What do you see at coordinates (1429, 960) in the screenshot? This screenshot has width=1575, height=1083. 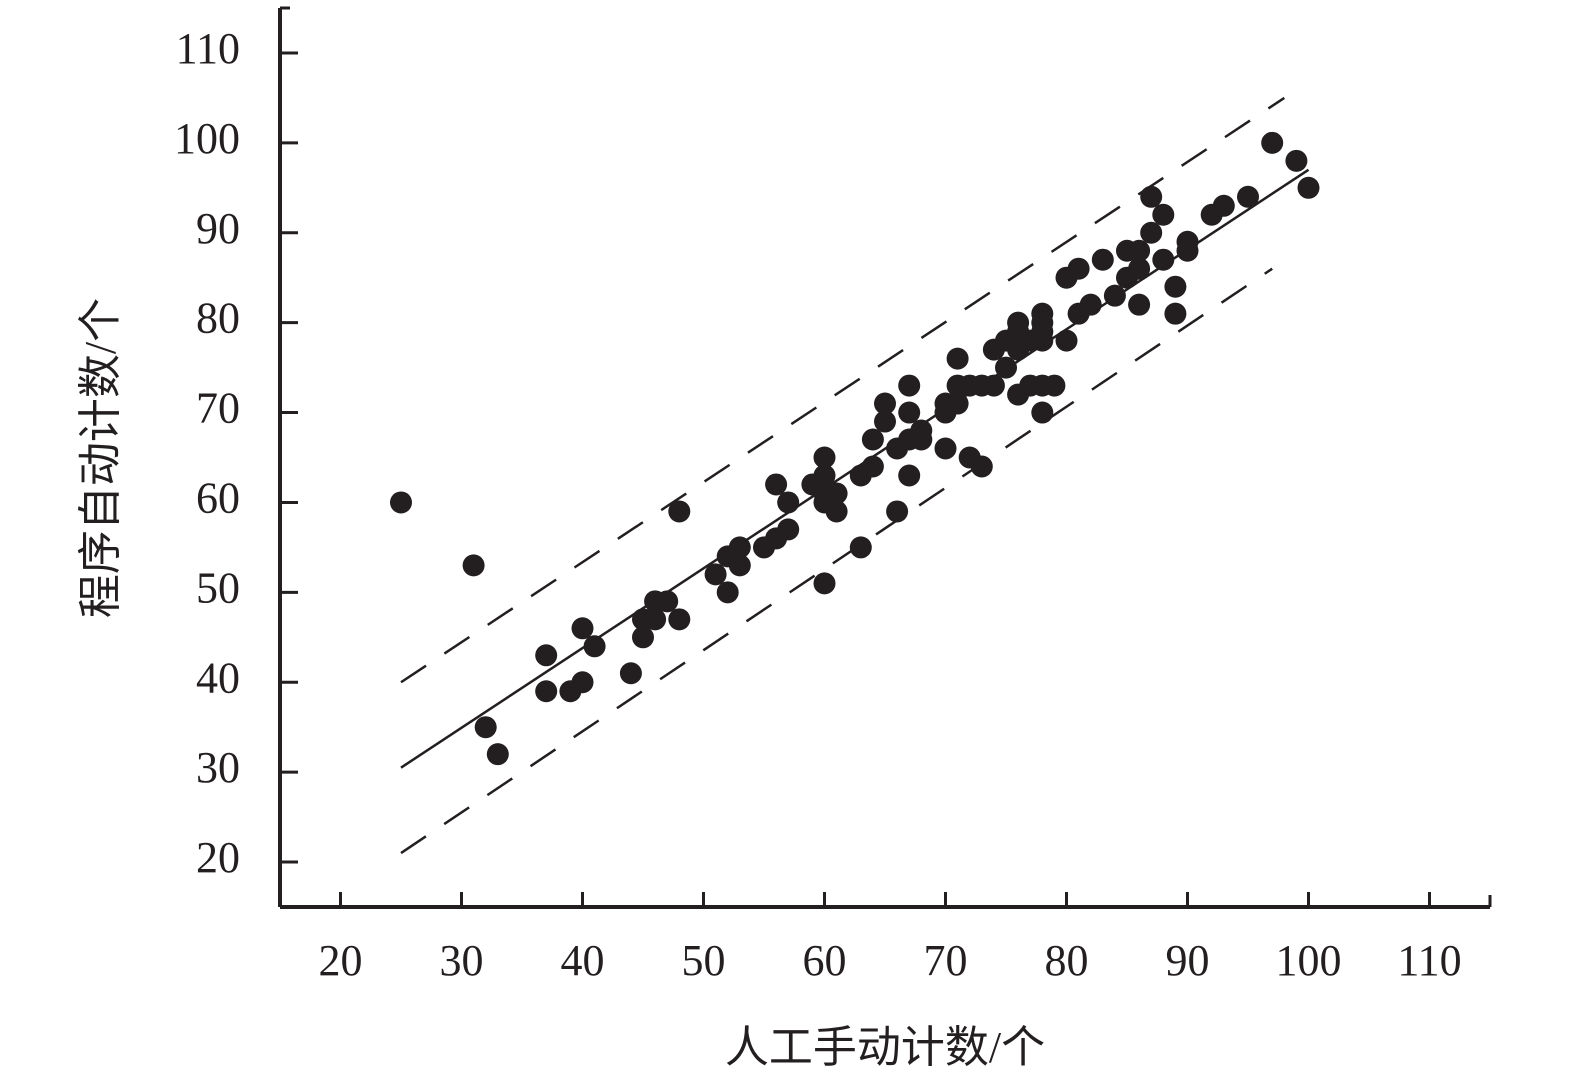 I see `x-tick-label: 110` at bounding box center [1429, 960].